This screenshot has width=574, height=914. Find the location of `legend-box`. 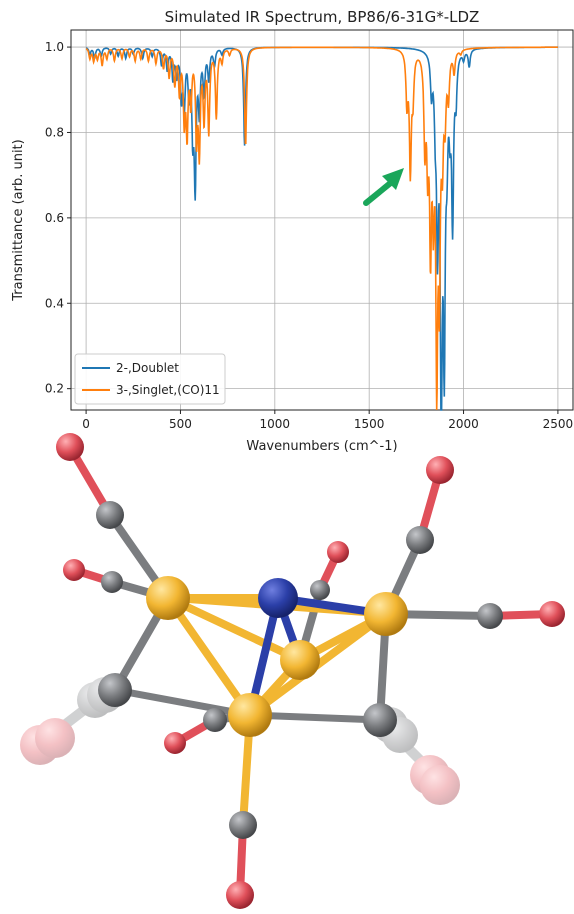

legend-box is located at coordinates (150, 379).